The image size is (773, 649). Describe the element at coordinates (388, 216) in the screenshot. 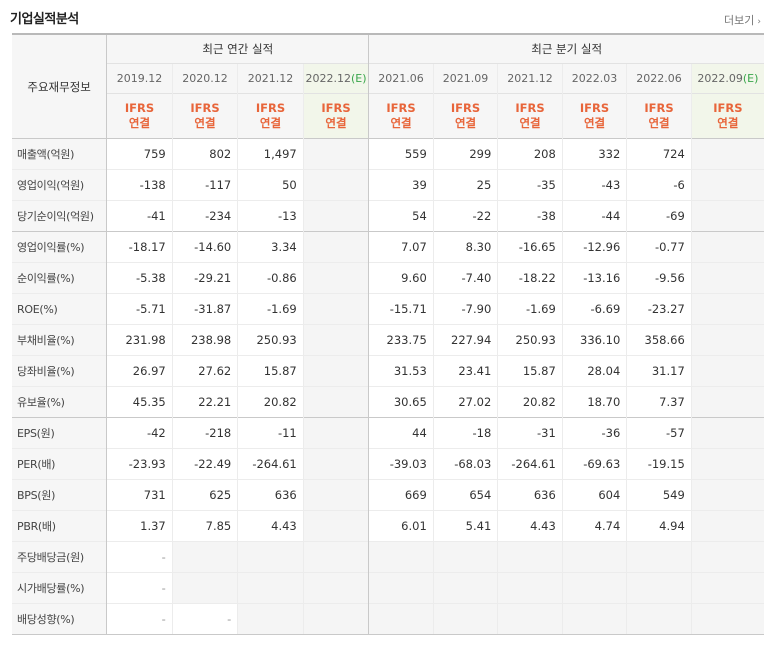

I see `table-row: 당기순이익(억원) -41 -234 -13 54 -22 -38 -44 -69` at that location.